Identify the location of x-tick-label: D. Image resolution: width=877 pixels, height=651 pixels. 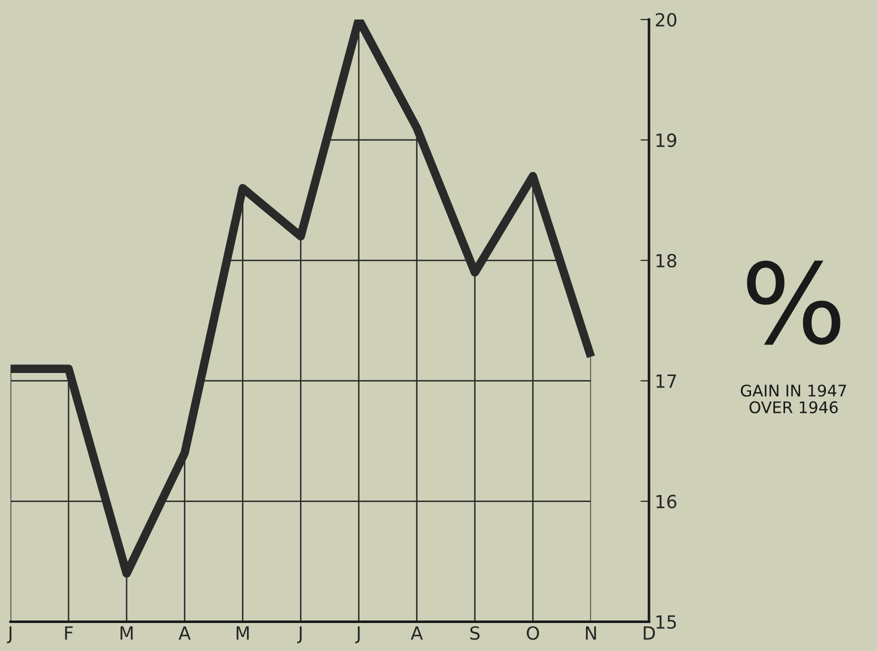
(649, 633).